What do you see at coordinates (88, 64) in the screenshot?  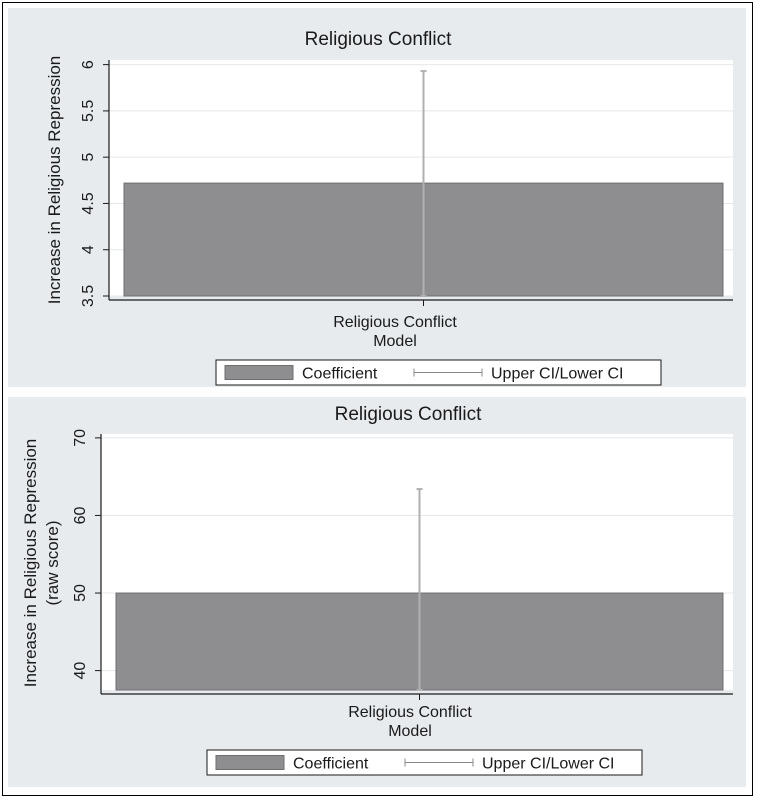 I see `y-tick-label: 6` at bounding box center [88, 64].